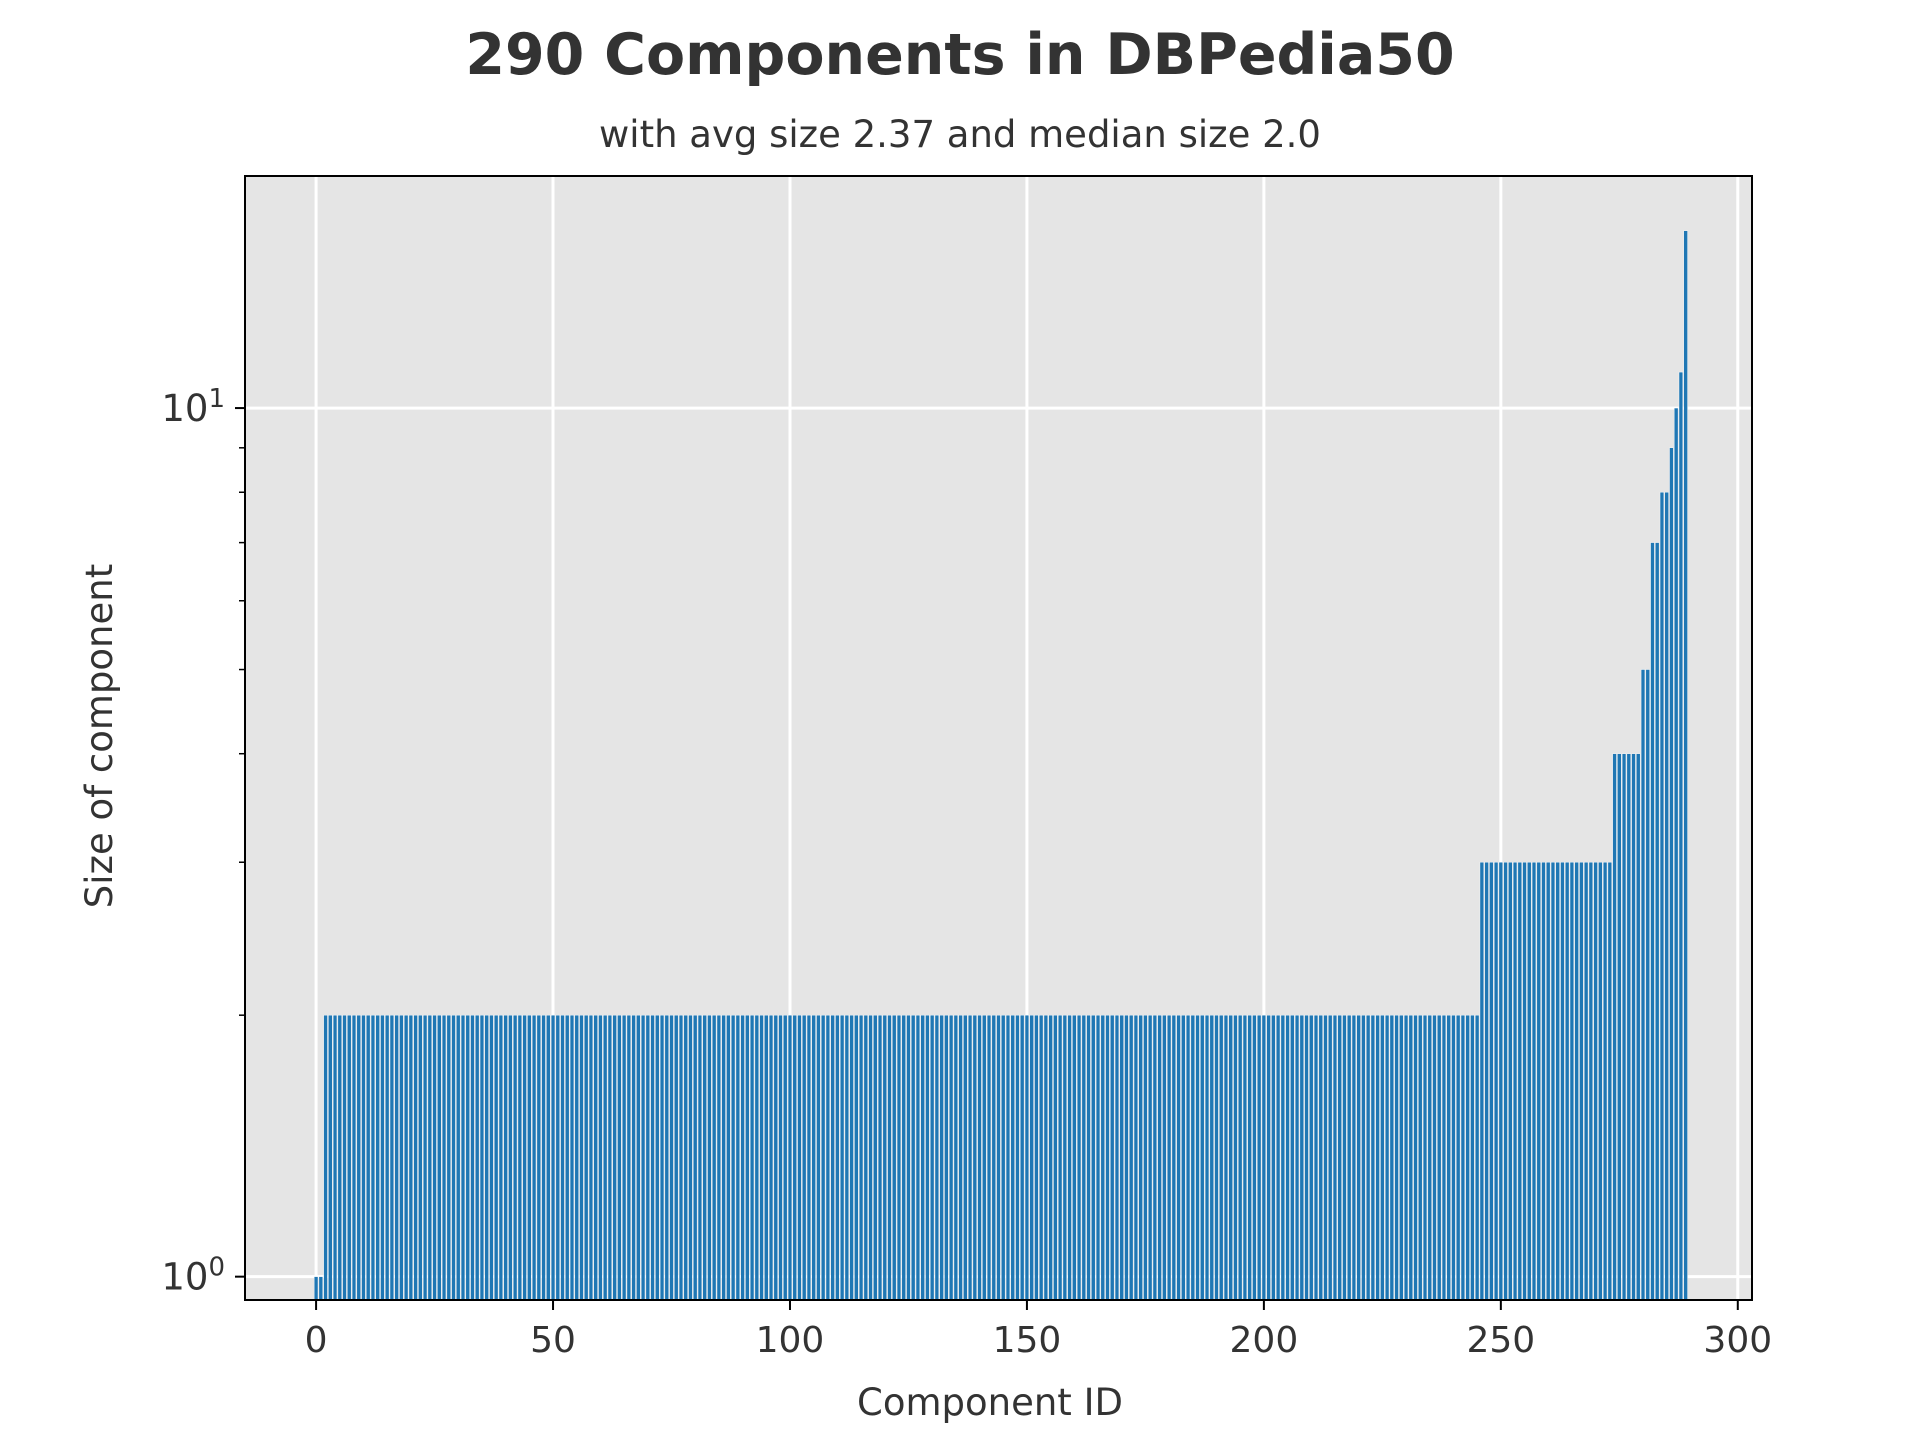 This screenshot has width=1920, height=1440. I want to click on x-tick-label: 0, so click(316, 1340).